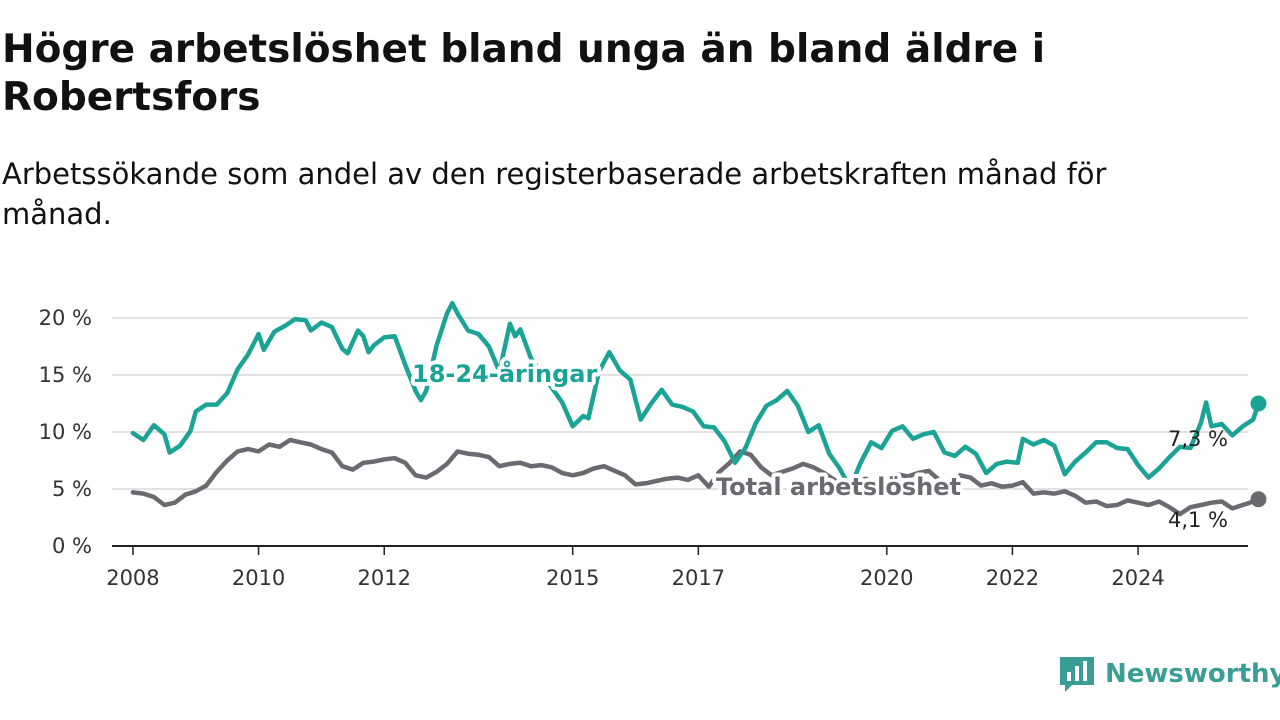 The width and height of the screenshot is (1280, 720). I want to click on y-tick-label: 10 %, so click(65, 432).